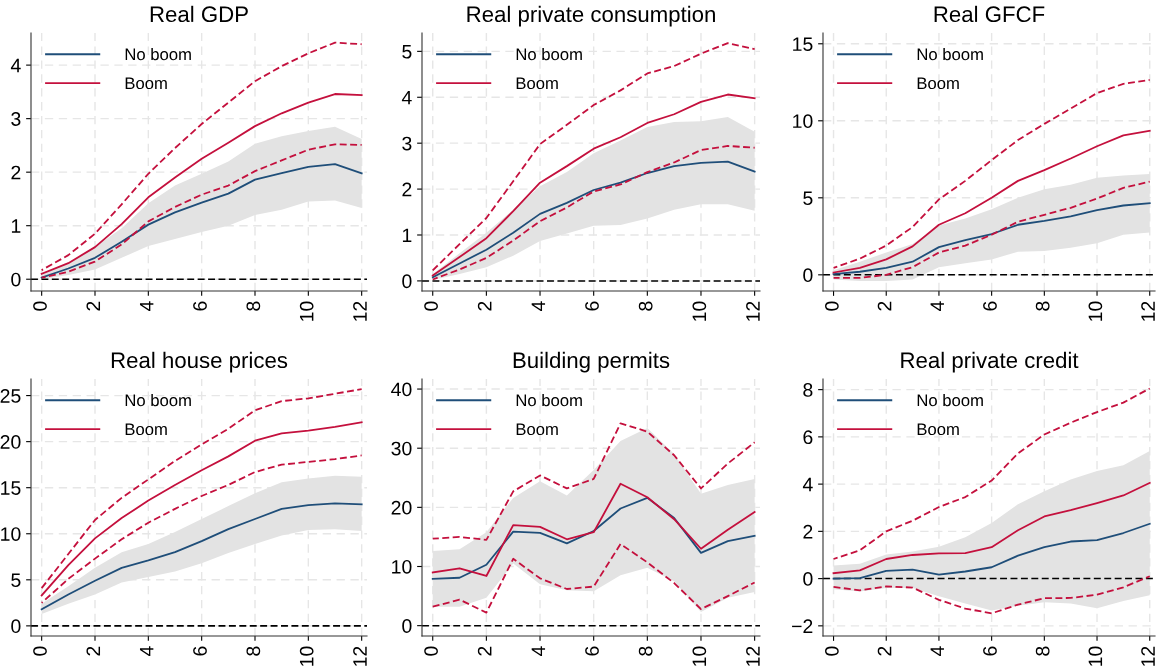 The height and width of the screenshot is (669, 1163). What do you see at coordinates (808, 437) in the screenshot?
I see `y-tick-label: 6` at bounding box center [808, 437].